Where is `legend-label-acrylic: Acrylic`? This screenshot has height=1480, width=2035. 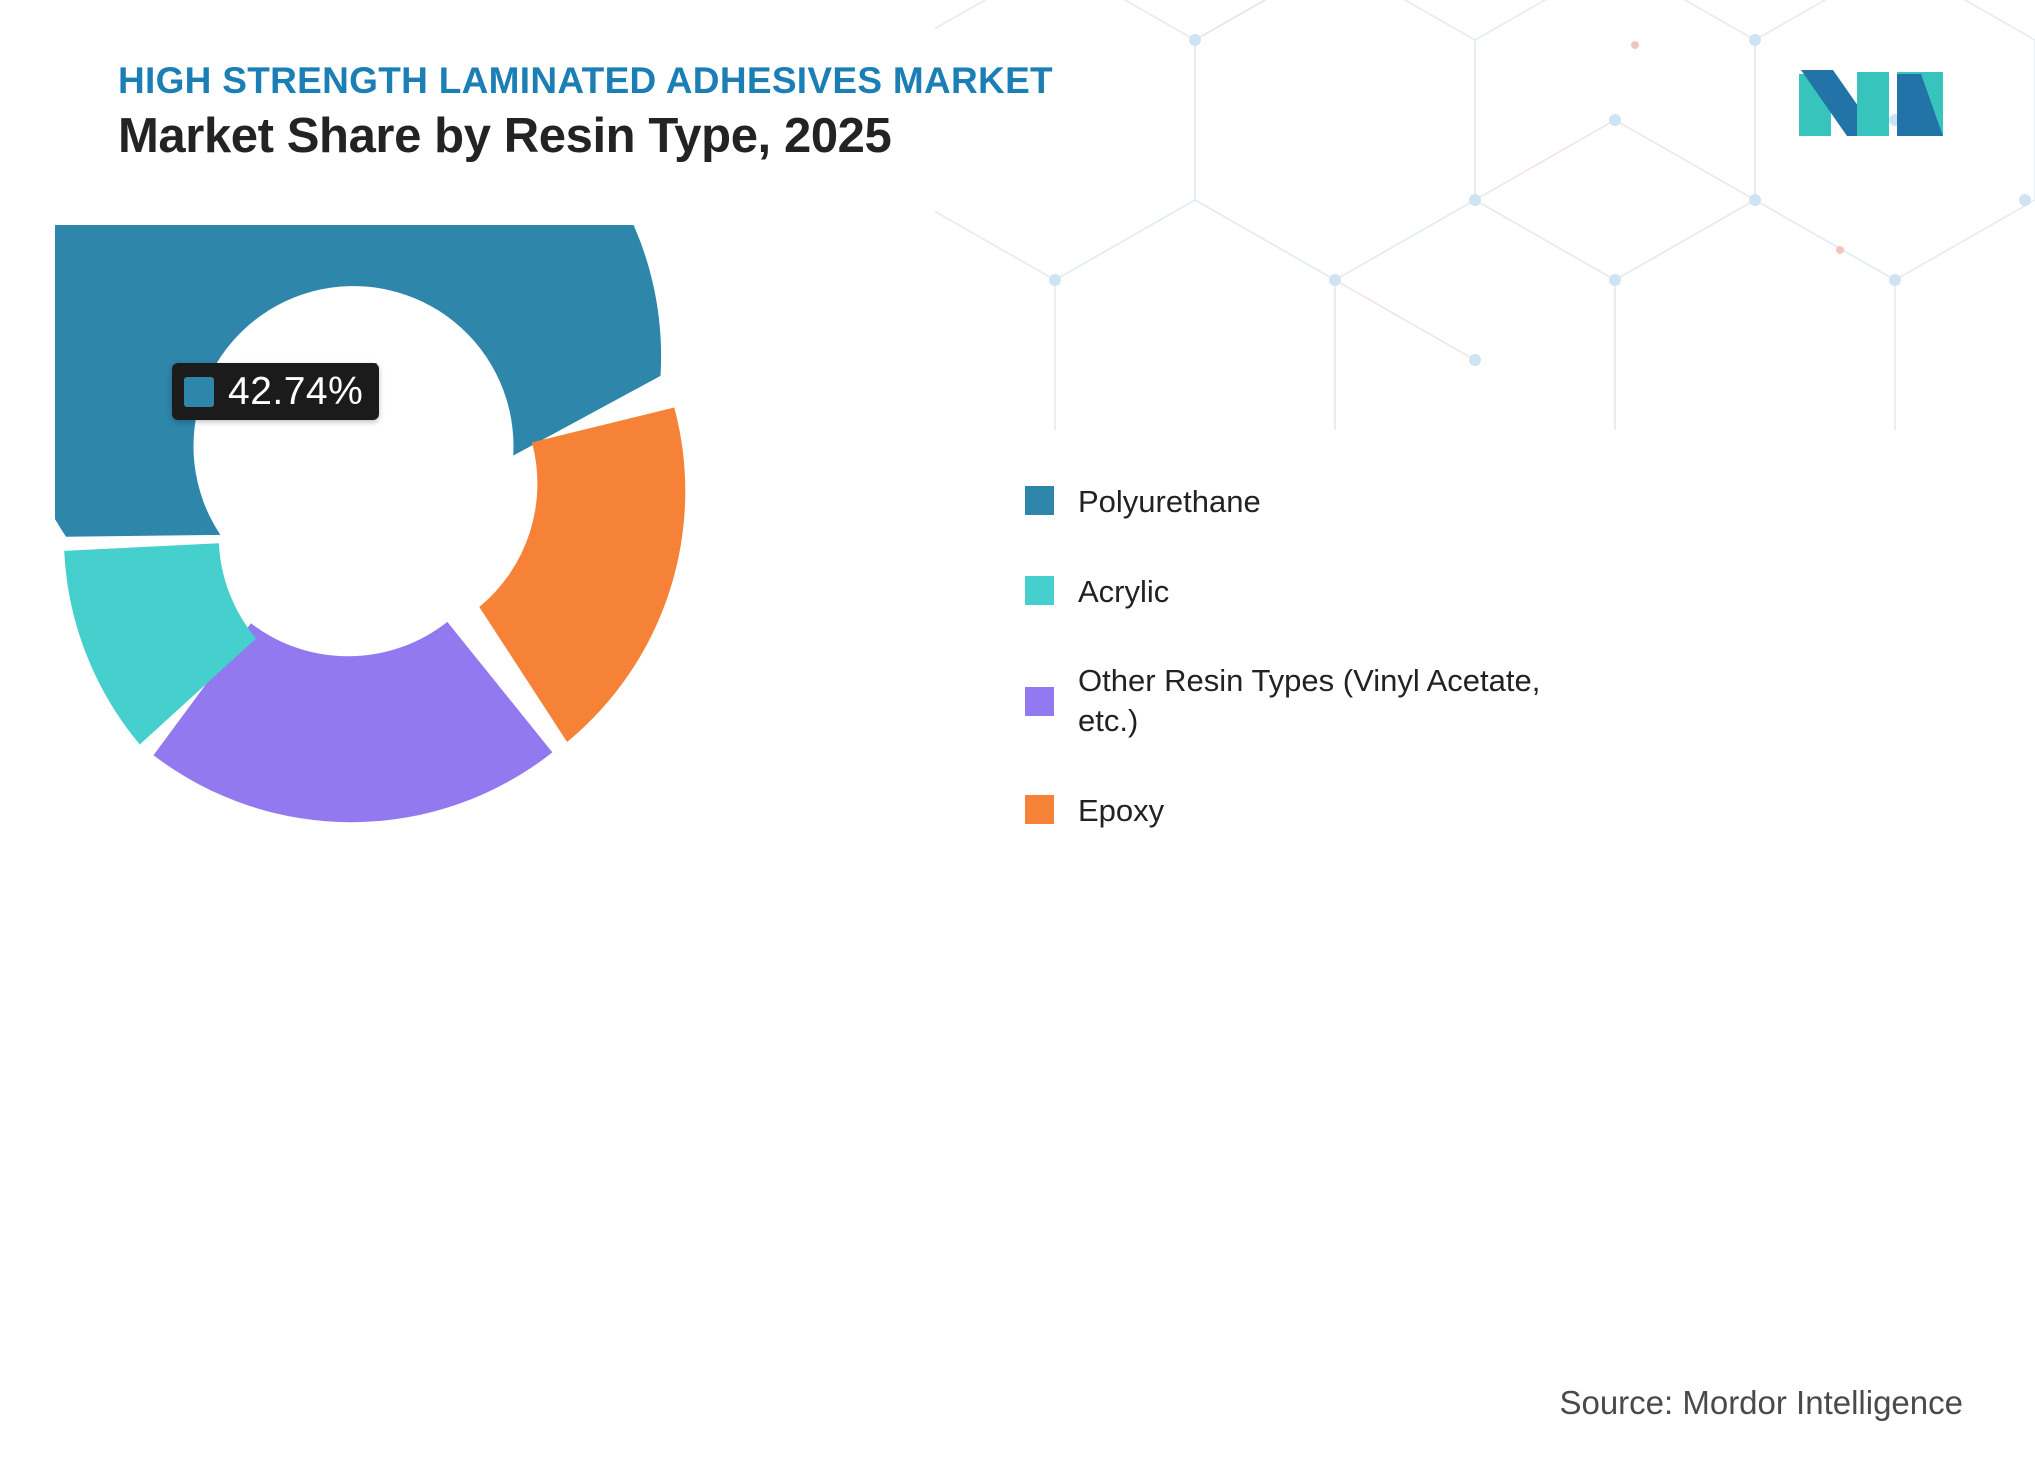 legend-label-acrylic: Acrylic is located at coordinates (1124, 591).